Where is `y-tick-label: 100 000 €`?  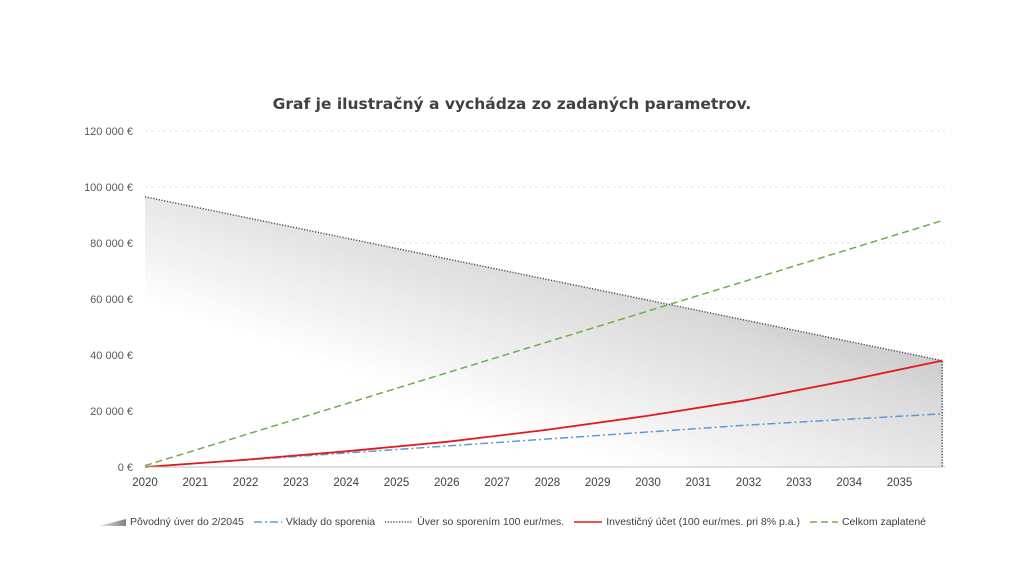
y-tick-label: 100 000 € is located at coordinates (108, 188).